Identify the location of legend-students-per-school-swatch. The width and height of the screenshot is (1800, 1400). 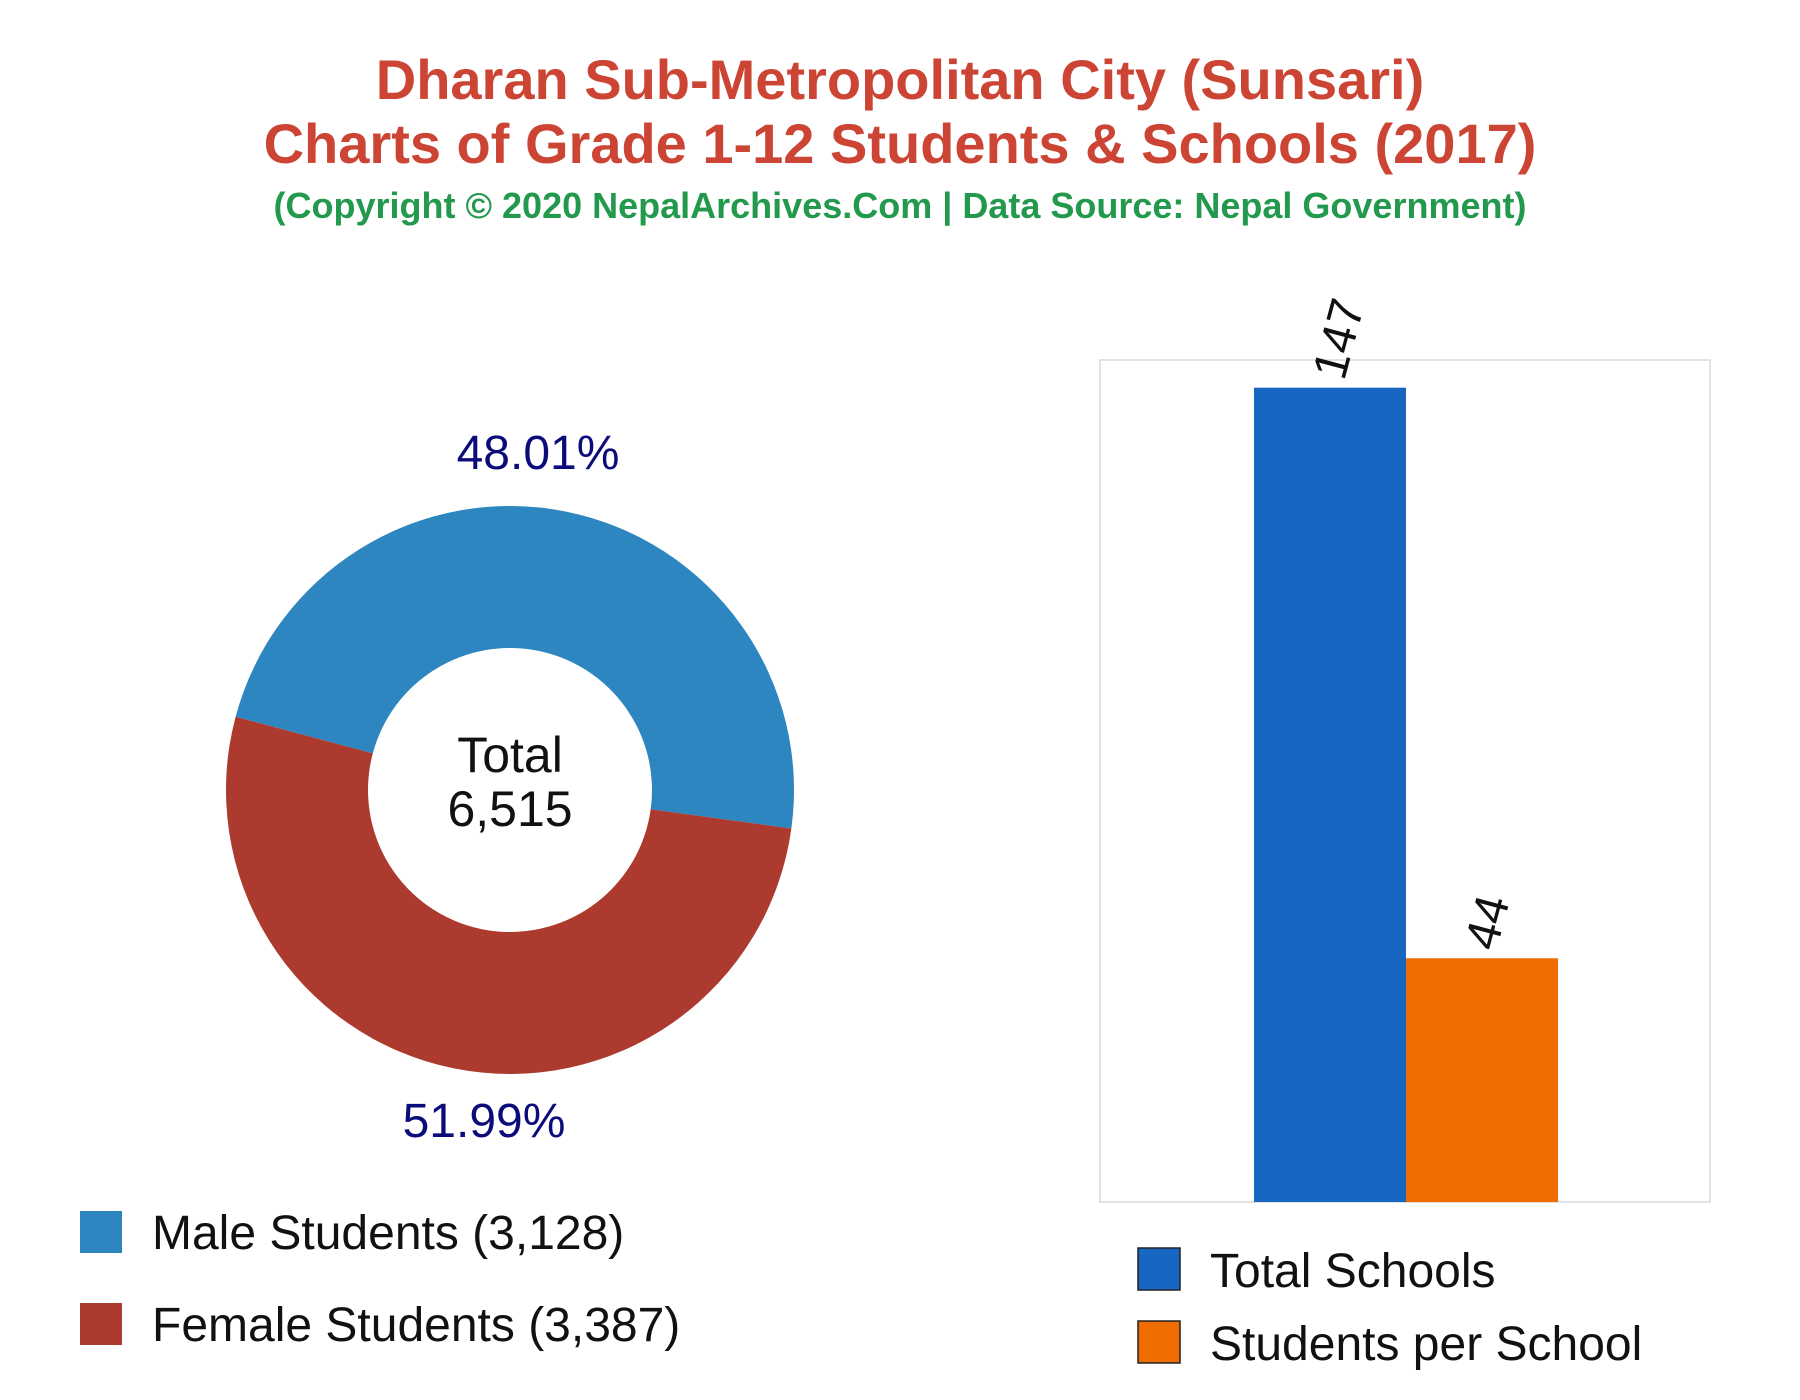
(1159, 1342).